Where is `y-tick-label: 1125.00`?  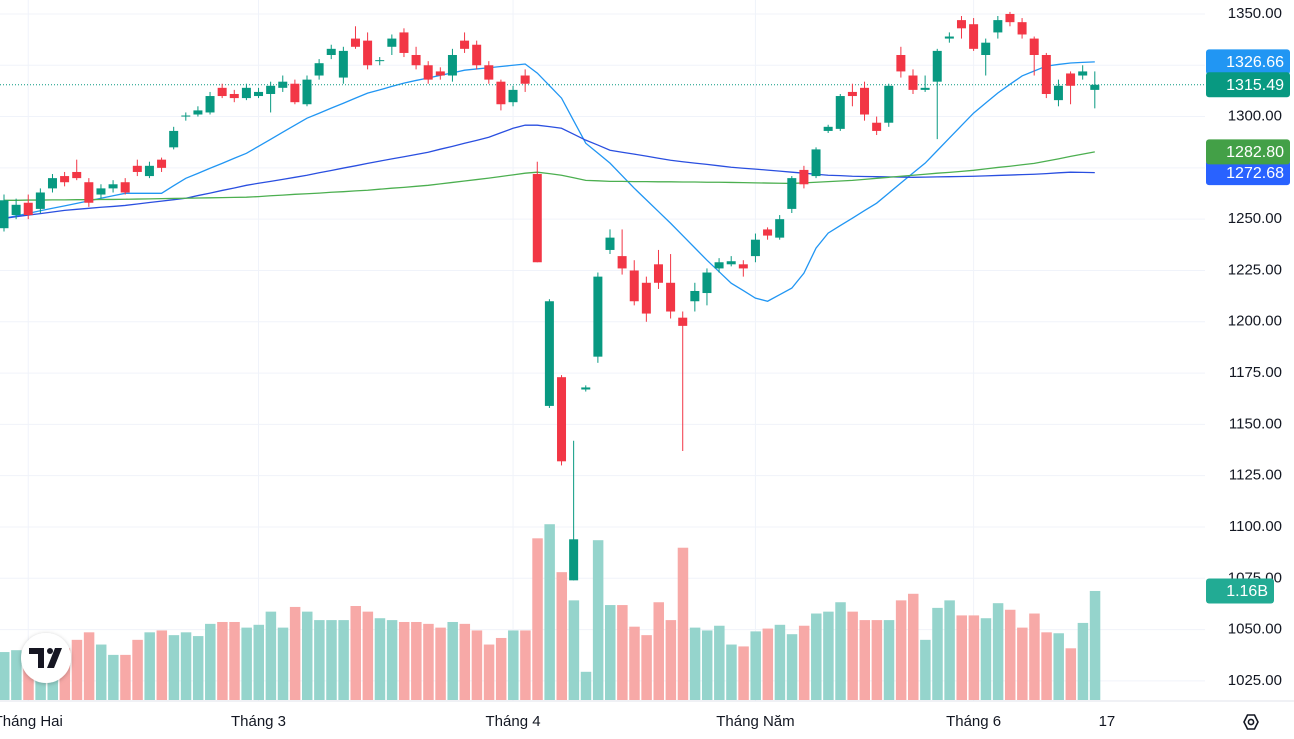
y-tick-label: 1125.00 is located at coordinates (1255, 475).